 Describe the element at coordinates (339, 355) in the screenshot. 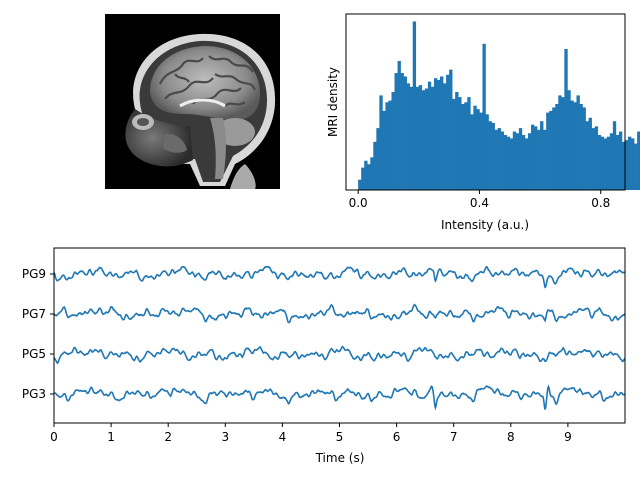

I see `trace-pg5` at that location.